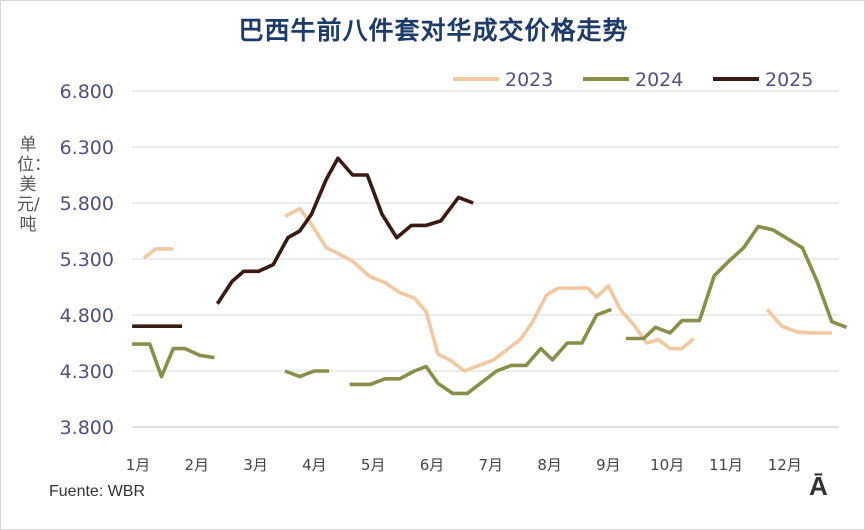  What do you see at coordinates (659, 80) in the screenshot?
I see `legend-label-2024: 2024` at bounding box center [659, 80].